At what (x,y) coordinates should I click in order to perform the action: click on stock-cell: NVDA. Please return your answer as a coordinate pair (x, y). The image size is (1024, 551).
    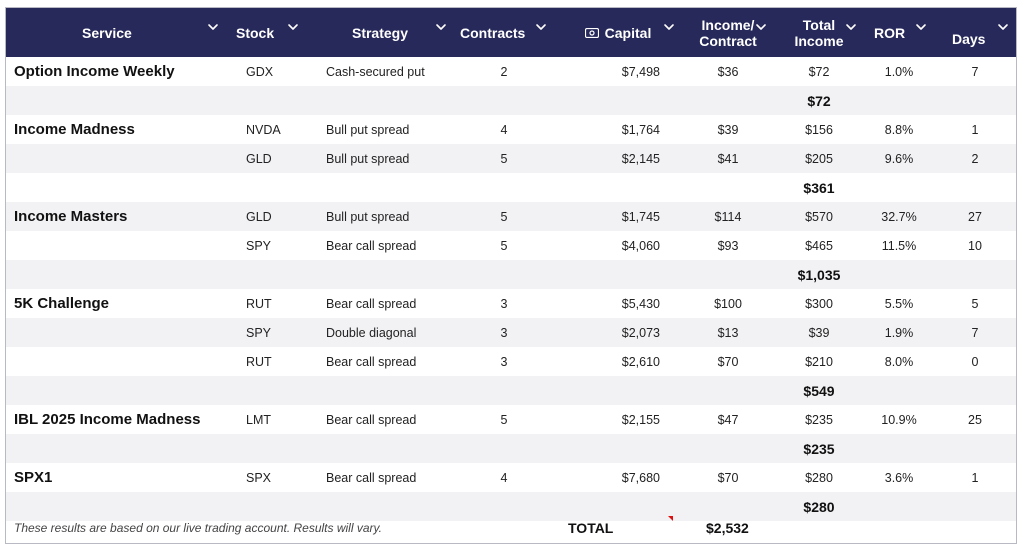
    Looking at the image, I should click on (266, 129).